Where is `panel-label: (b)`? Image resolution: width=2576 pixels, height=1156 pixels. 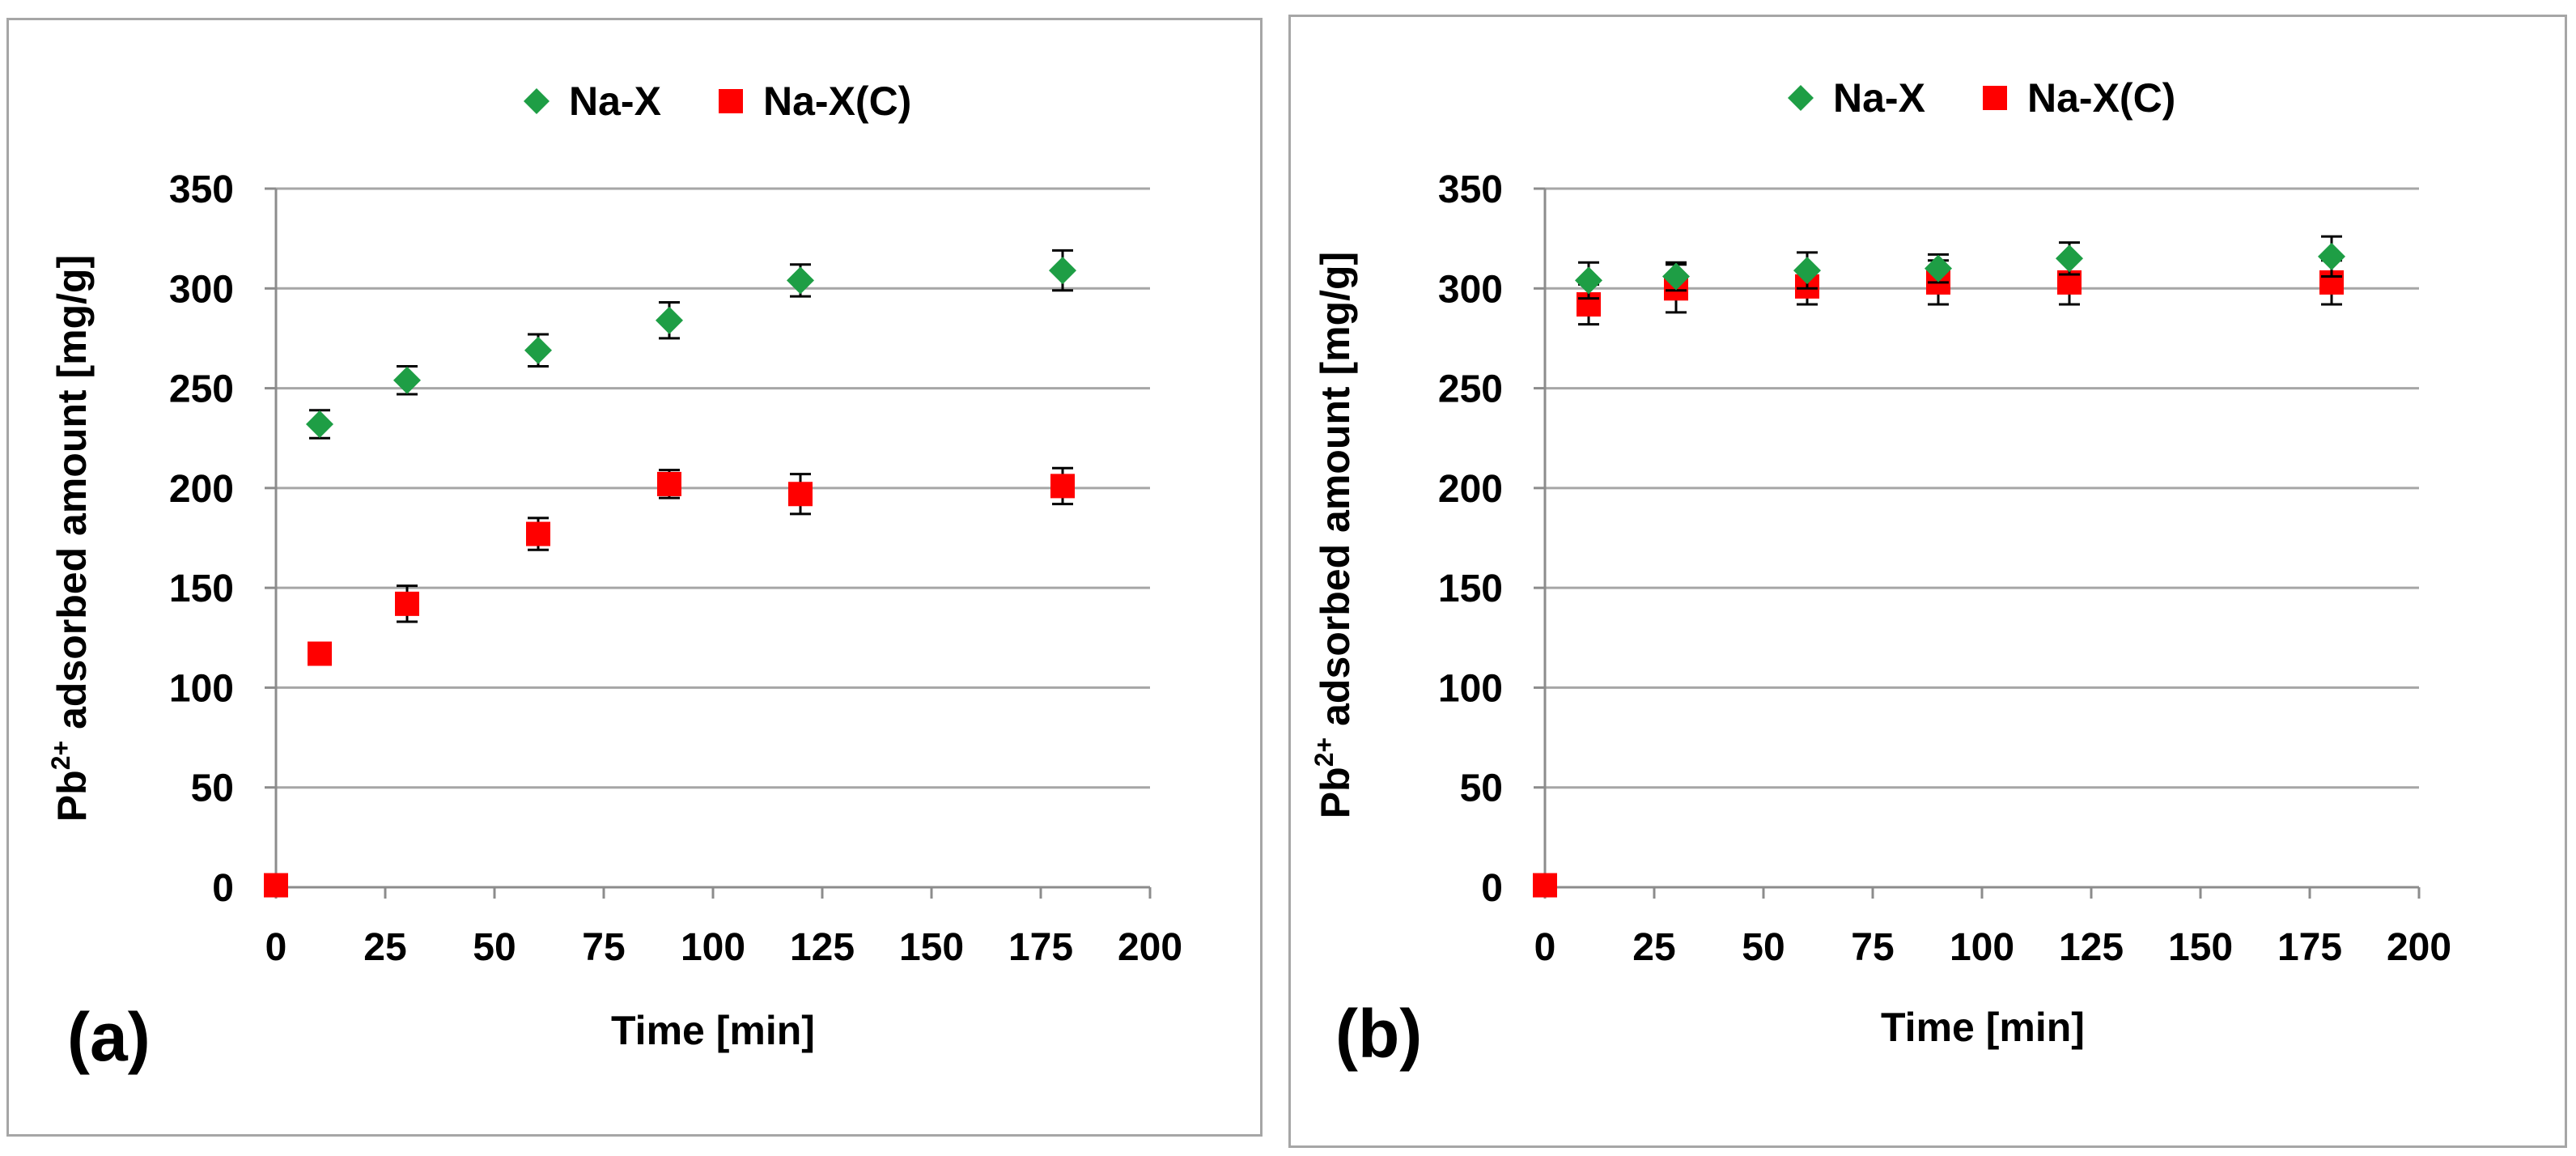
panel-label: (b) is located at coordinates (1378, 1034).